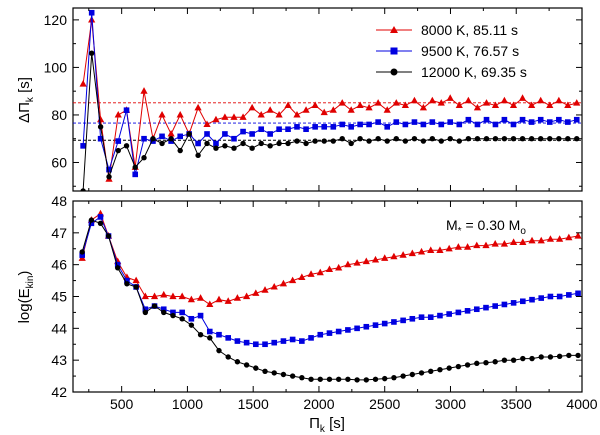 The height and width of the screenshot is (435, 600). I want to click on legend-circle-marker, so click(394, 72).